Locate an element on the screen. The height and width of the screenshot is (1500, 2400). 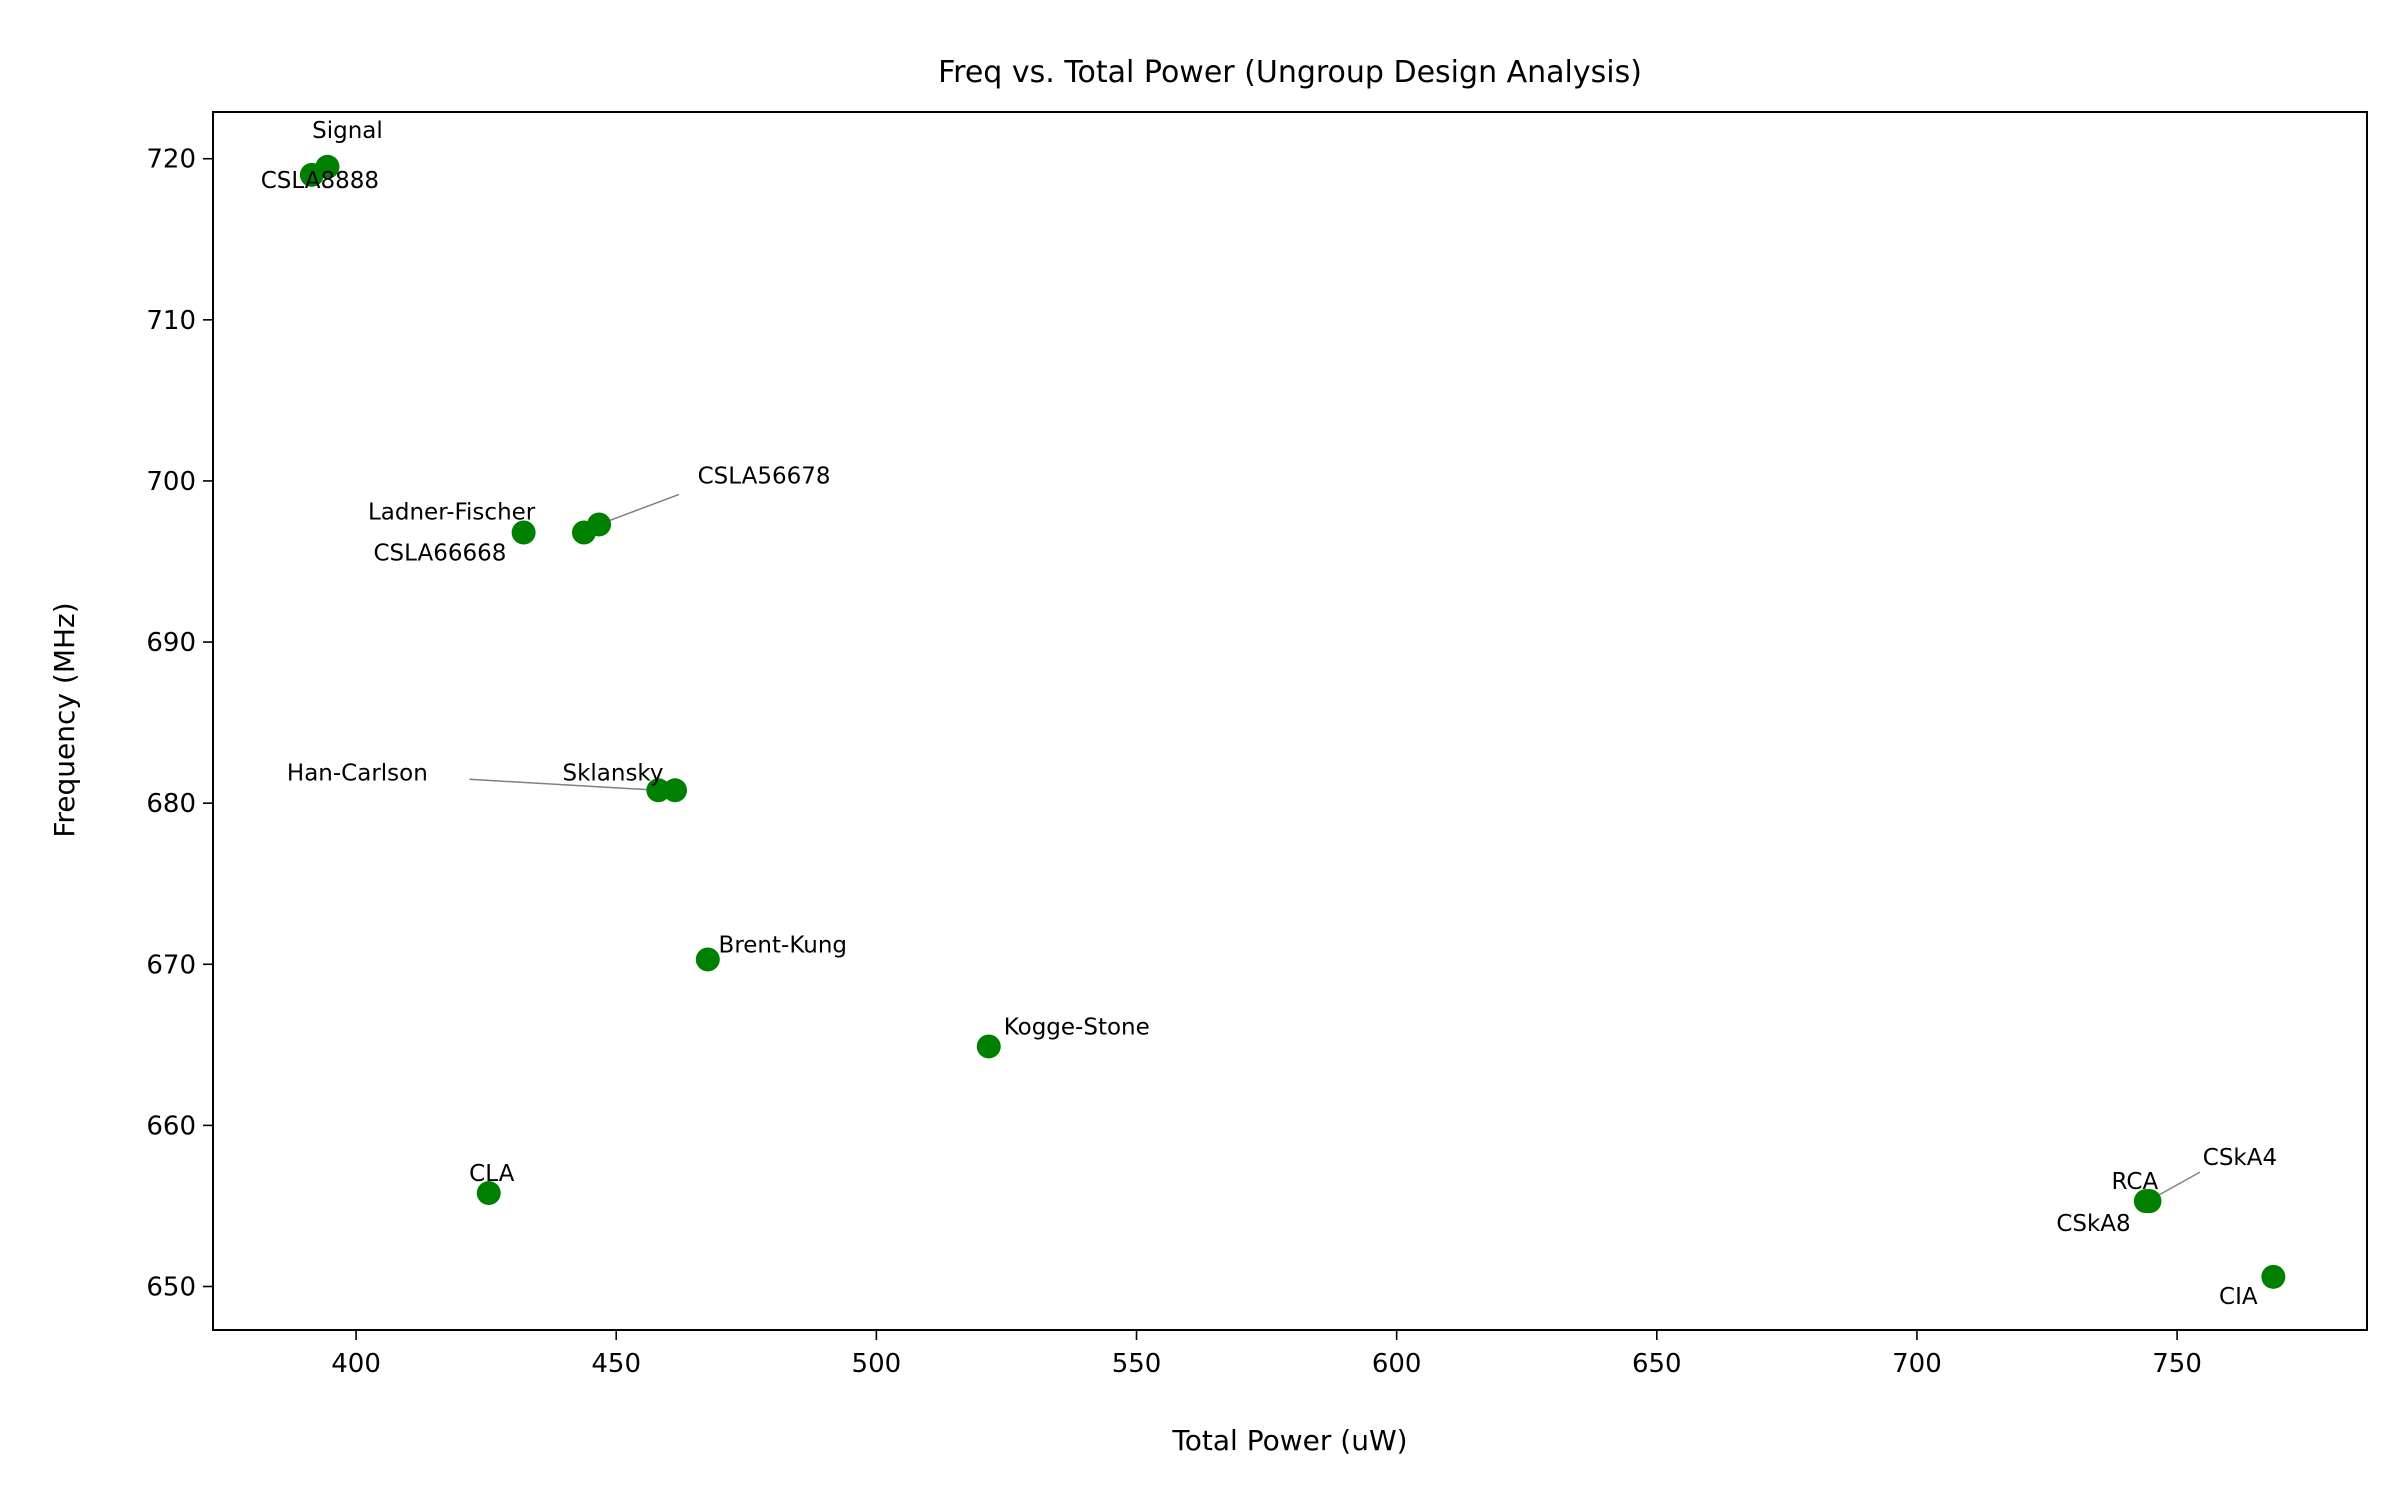
point-label: CSkA4 is located at coordinates (2240, 1158).